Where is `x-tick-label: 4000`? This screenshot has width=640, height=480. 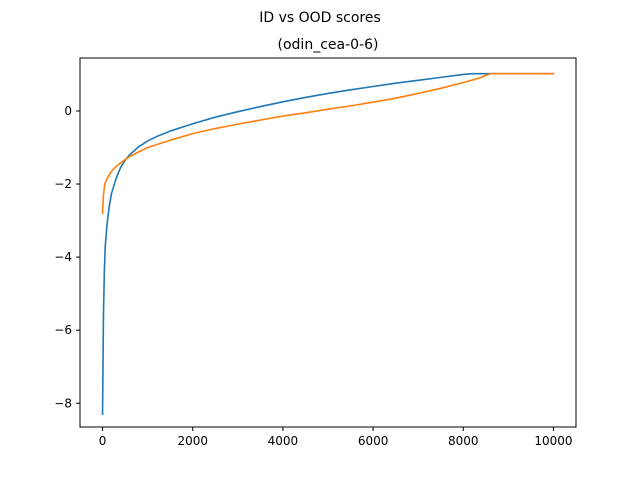 x-tick-label: 4000 is located at coordinates (283, 441).